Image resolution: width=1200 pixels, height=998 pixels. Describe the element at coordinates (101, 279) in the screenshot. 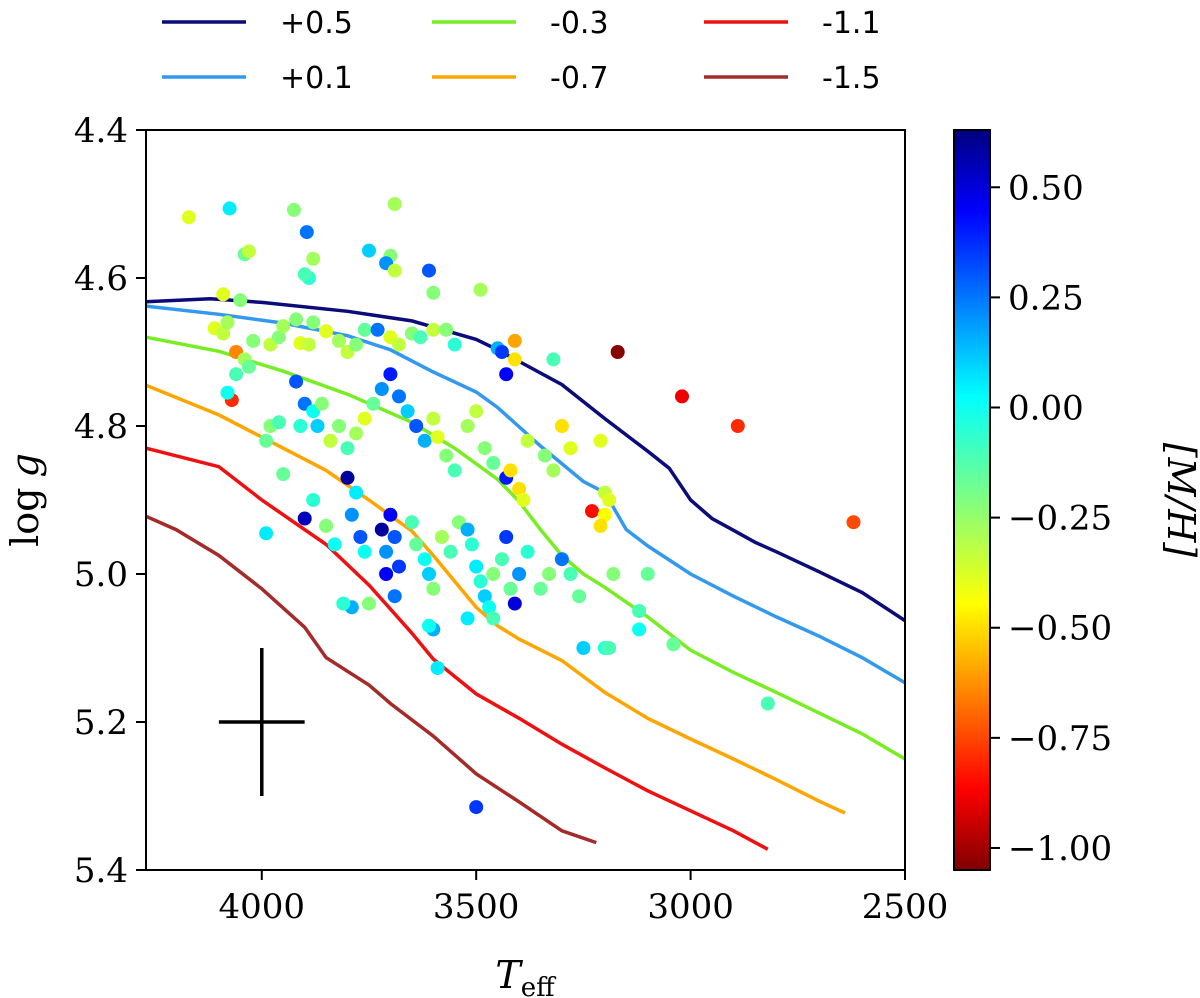

I see `y-tick-label: 4.6` at that location.